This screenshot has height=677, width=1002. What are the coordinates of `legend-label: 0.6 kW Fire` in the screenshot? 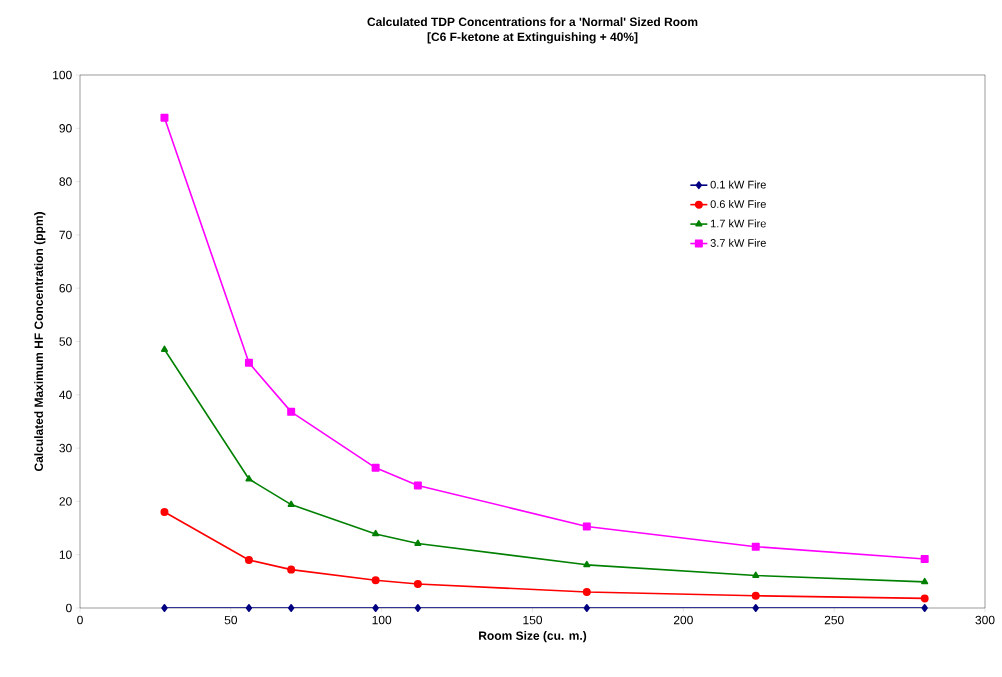 It's located at (738, 203).